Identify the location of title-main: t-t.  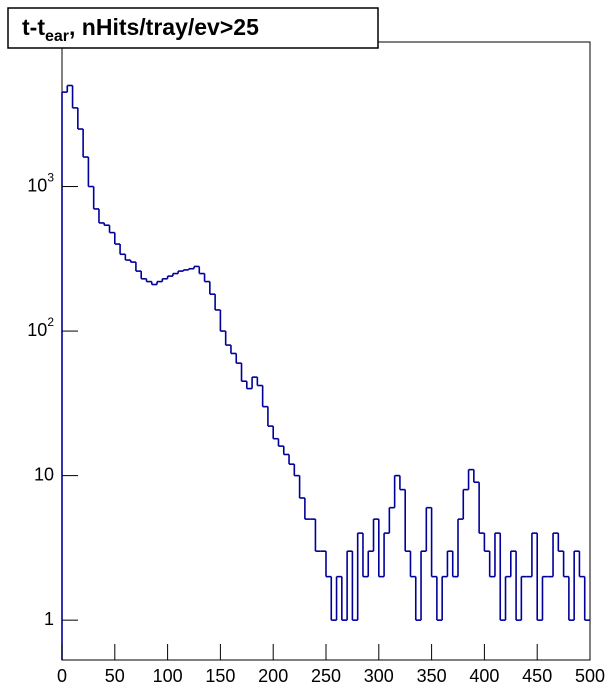
(33, 27).